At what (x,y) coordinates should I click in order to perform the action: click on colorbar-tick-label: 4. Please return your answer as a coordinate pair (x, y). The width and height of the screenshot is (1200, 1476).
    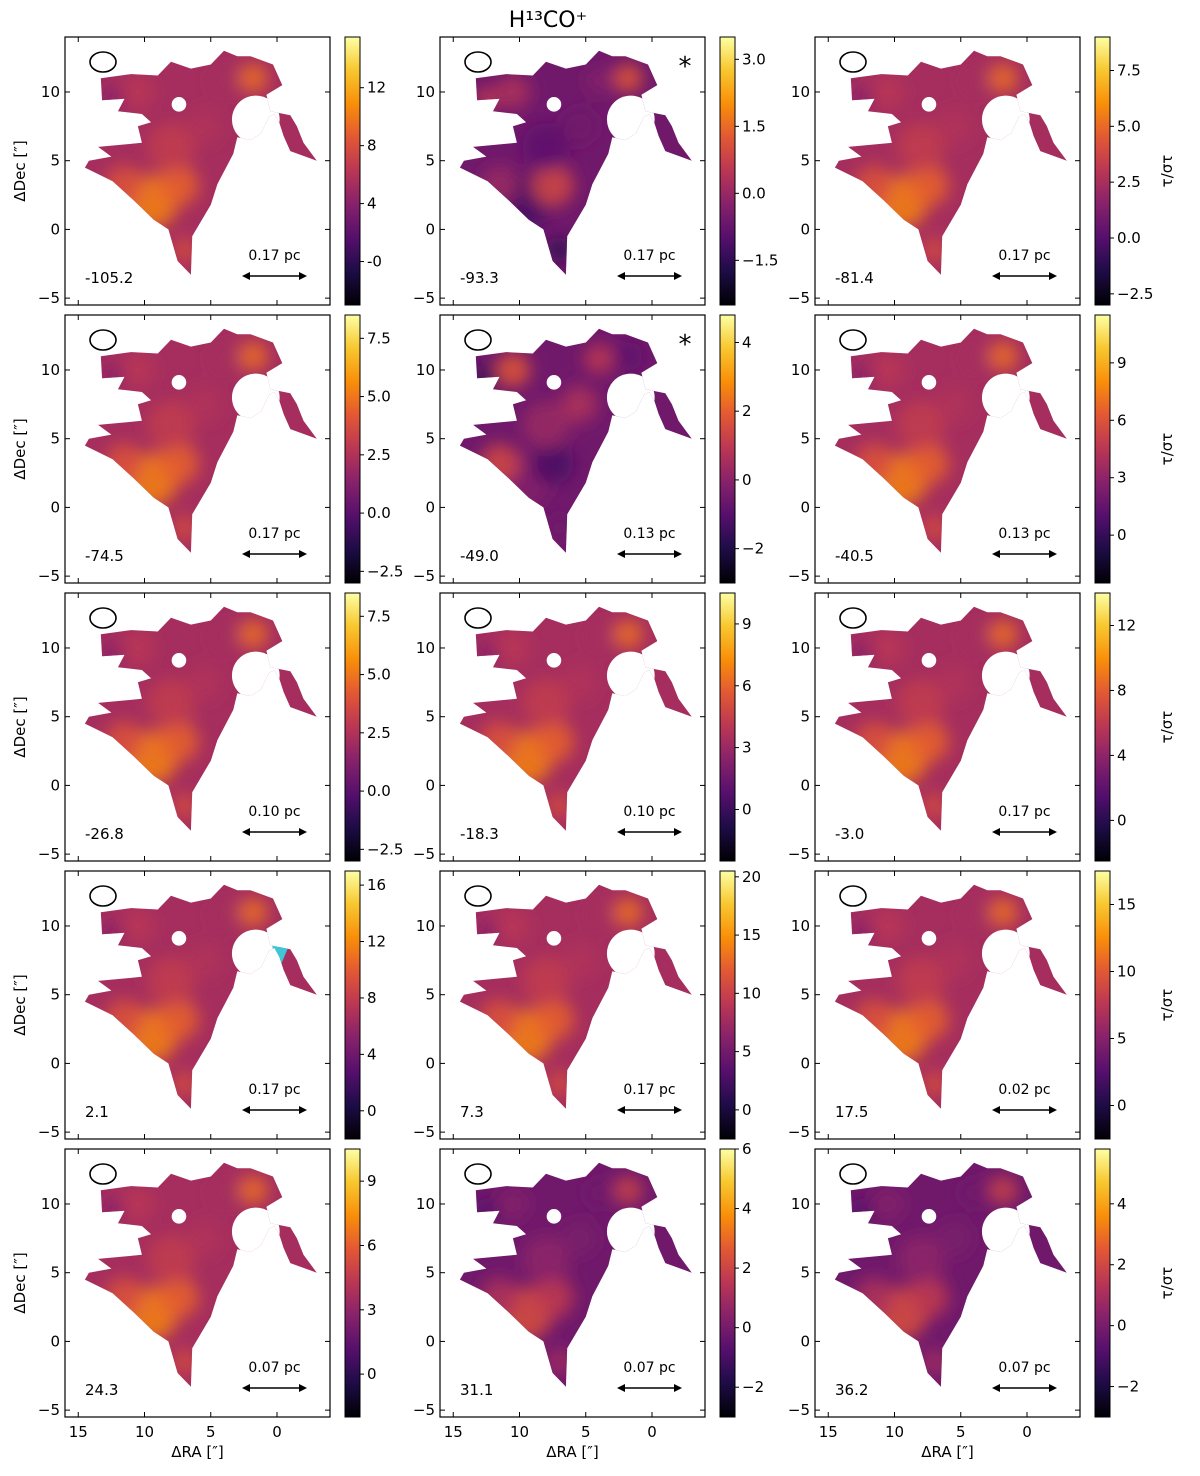
    Looking at the image, I should click on (747, 342).